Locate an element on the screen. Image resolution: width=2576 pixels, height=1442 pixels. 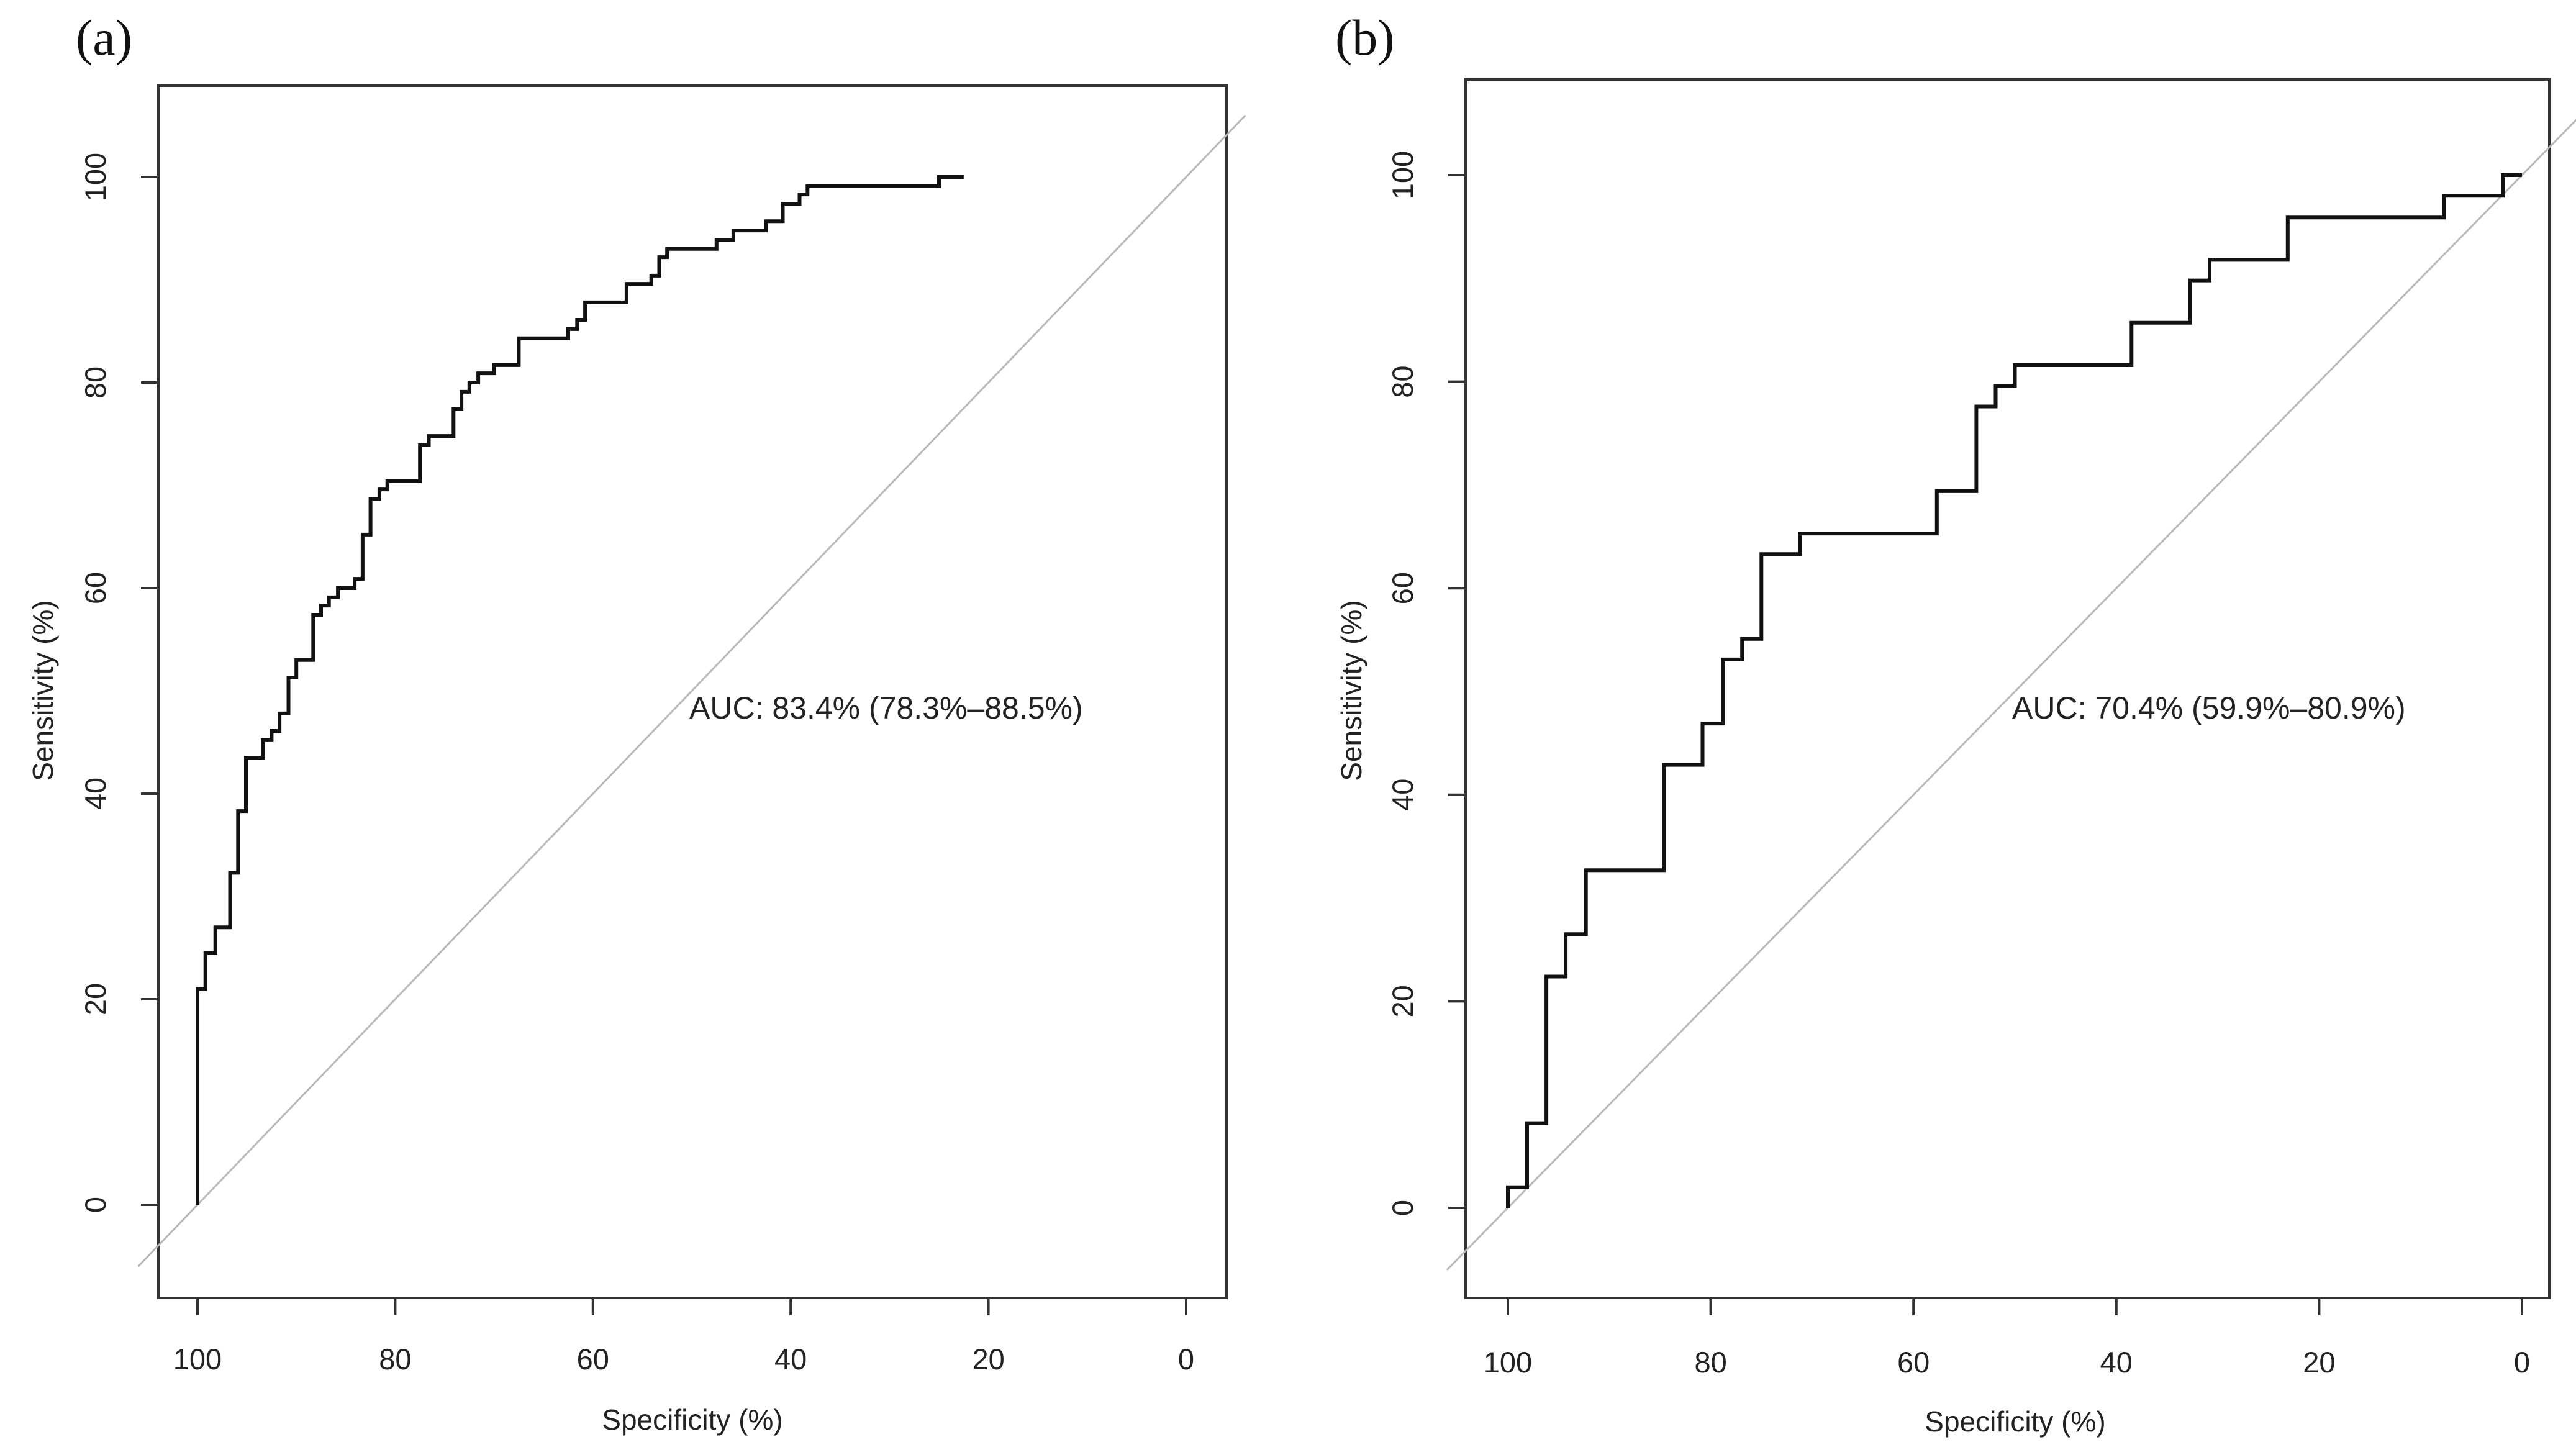
panel-b-y-axis-title: Sensitivity (%) is located at coordinates (1351, 690).